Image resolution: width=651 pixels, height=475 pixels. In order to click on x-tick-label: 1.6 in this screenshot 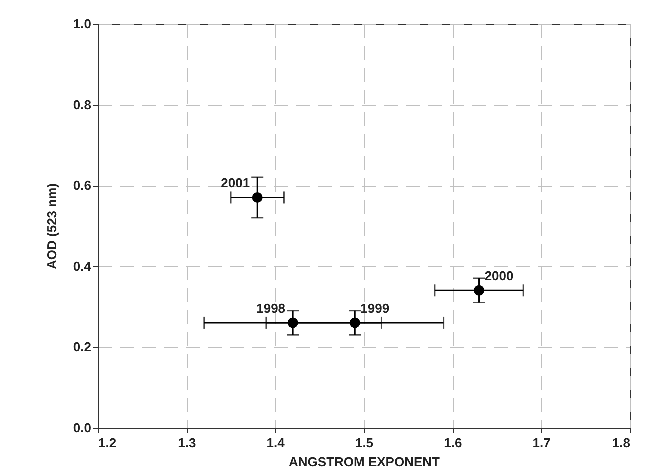, I will do `click(453, 443)`.